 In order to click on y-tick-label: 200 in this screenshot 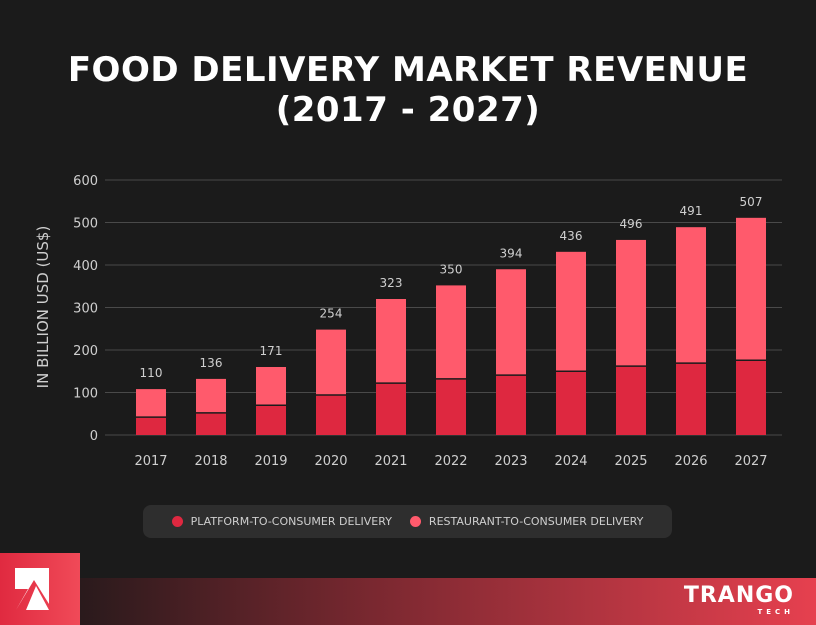, I will do `click(85, 351)`.